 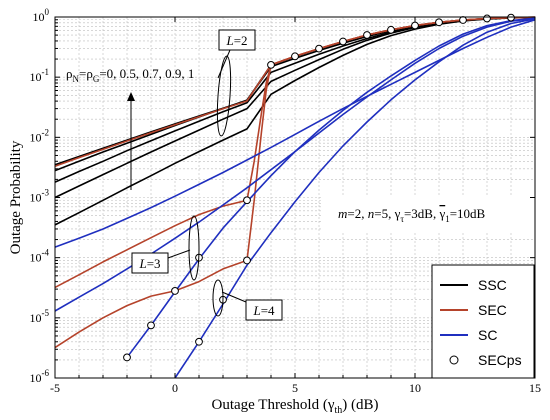 I want to click on l3-label-box, so click(x=150, y=263).